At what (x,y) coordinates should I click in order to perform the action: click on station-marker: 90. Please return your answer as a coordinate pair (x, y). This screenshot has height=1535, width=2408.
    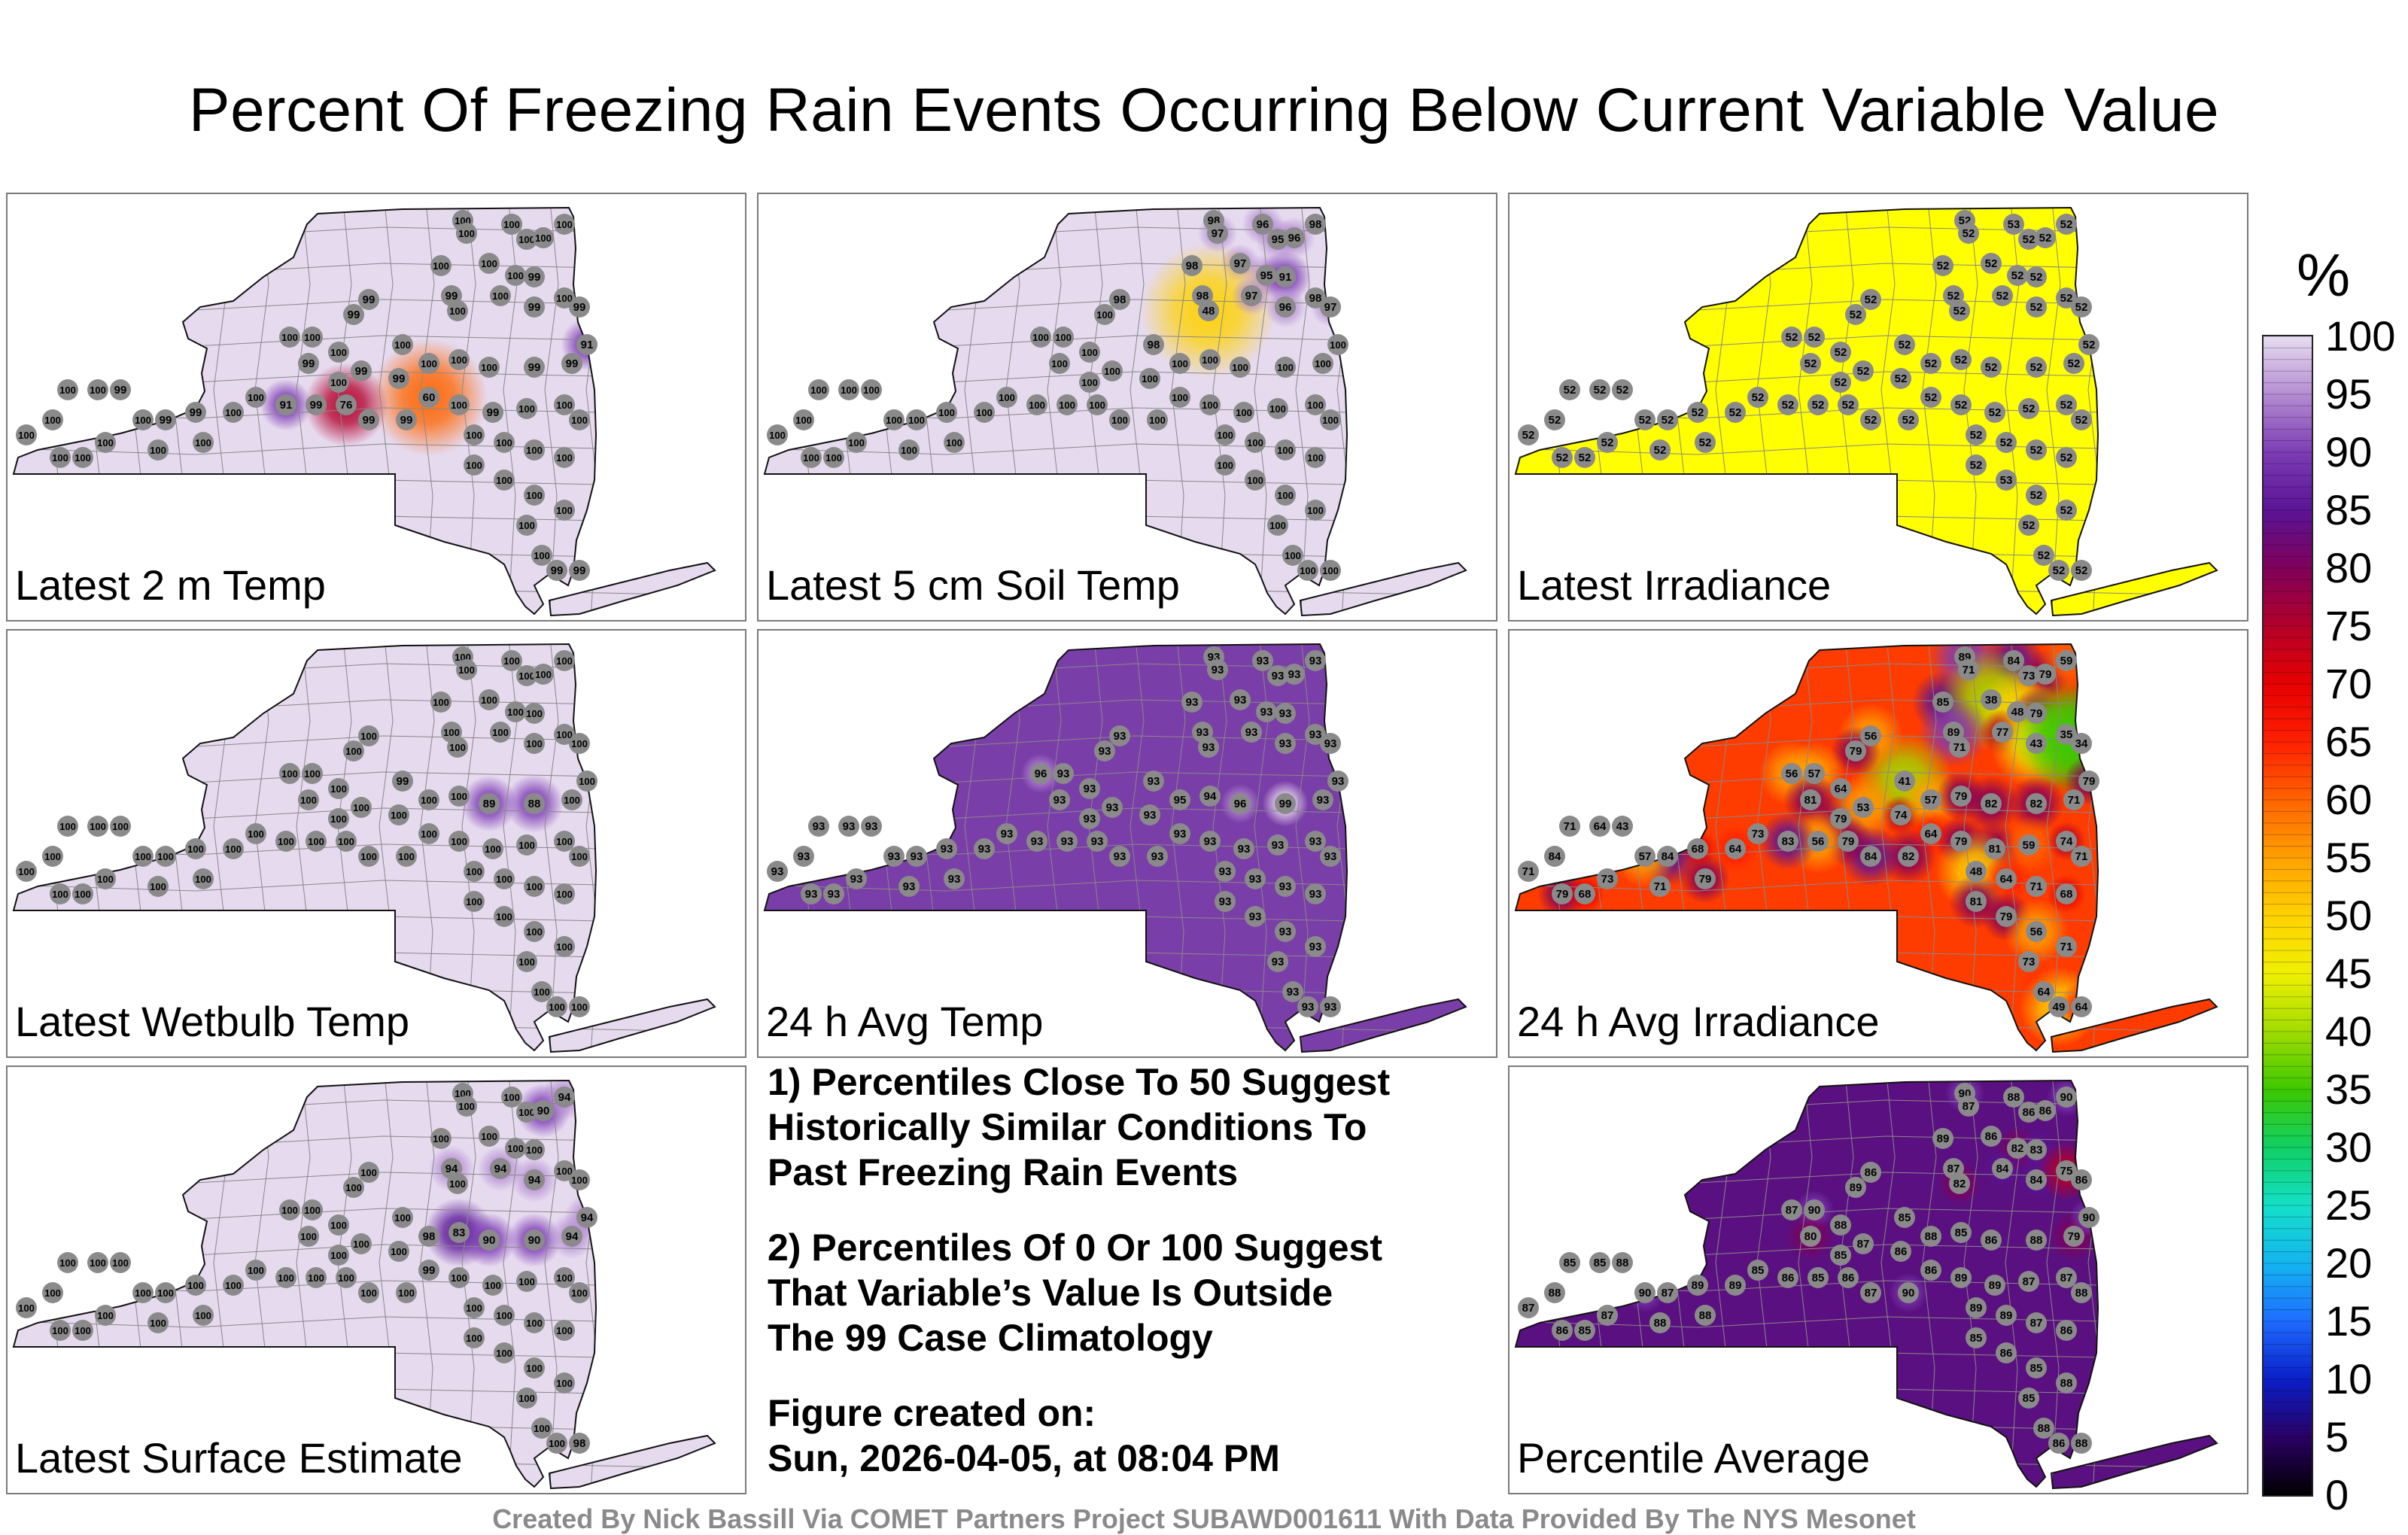
    Looking at the image, I should click on (534, 1240).